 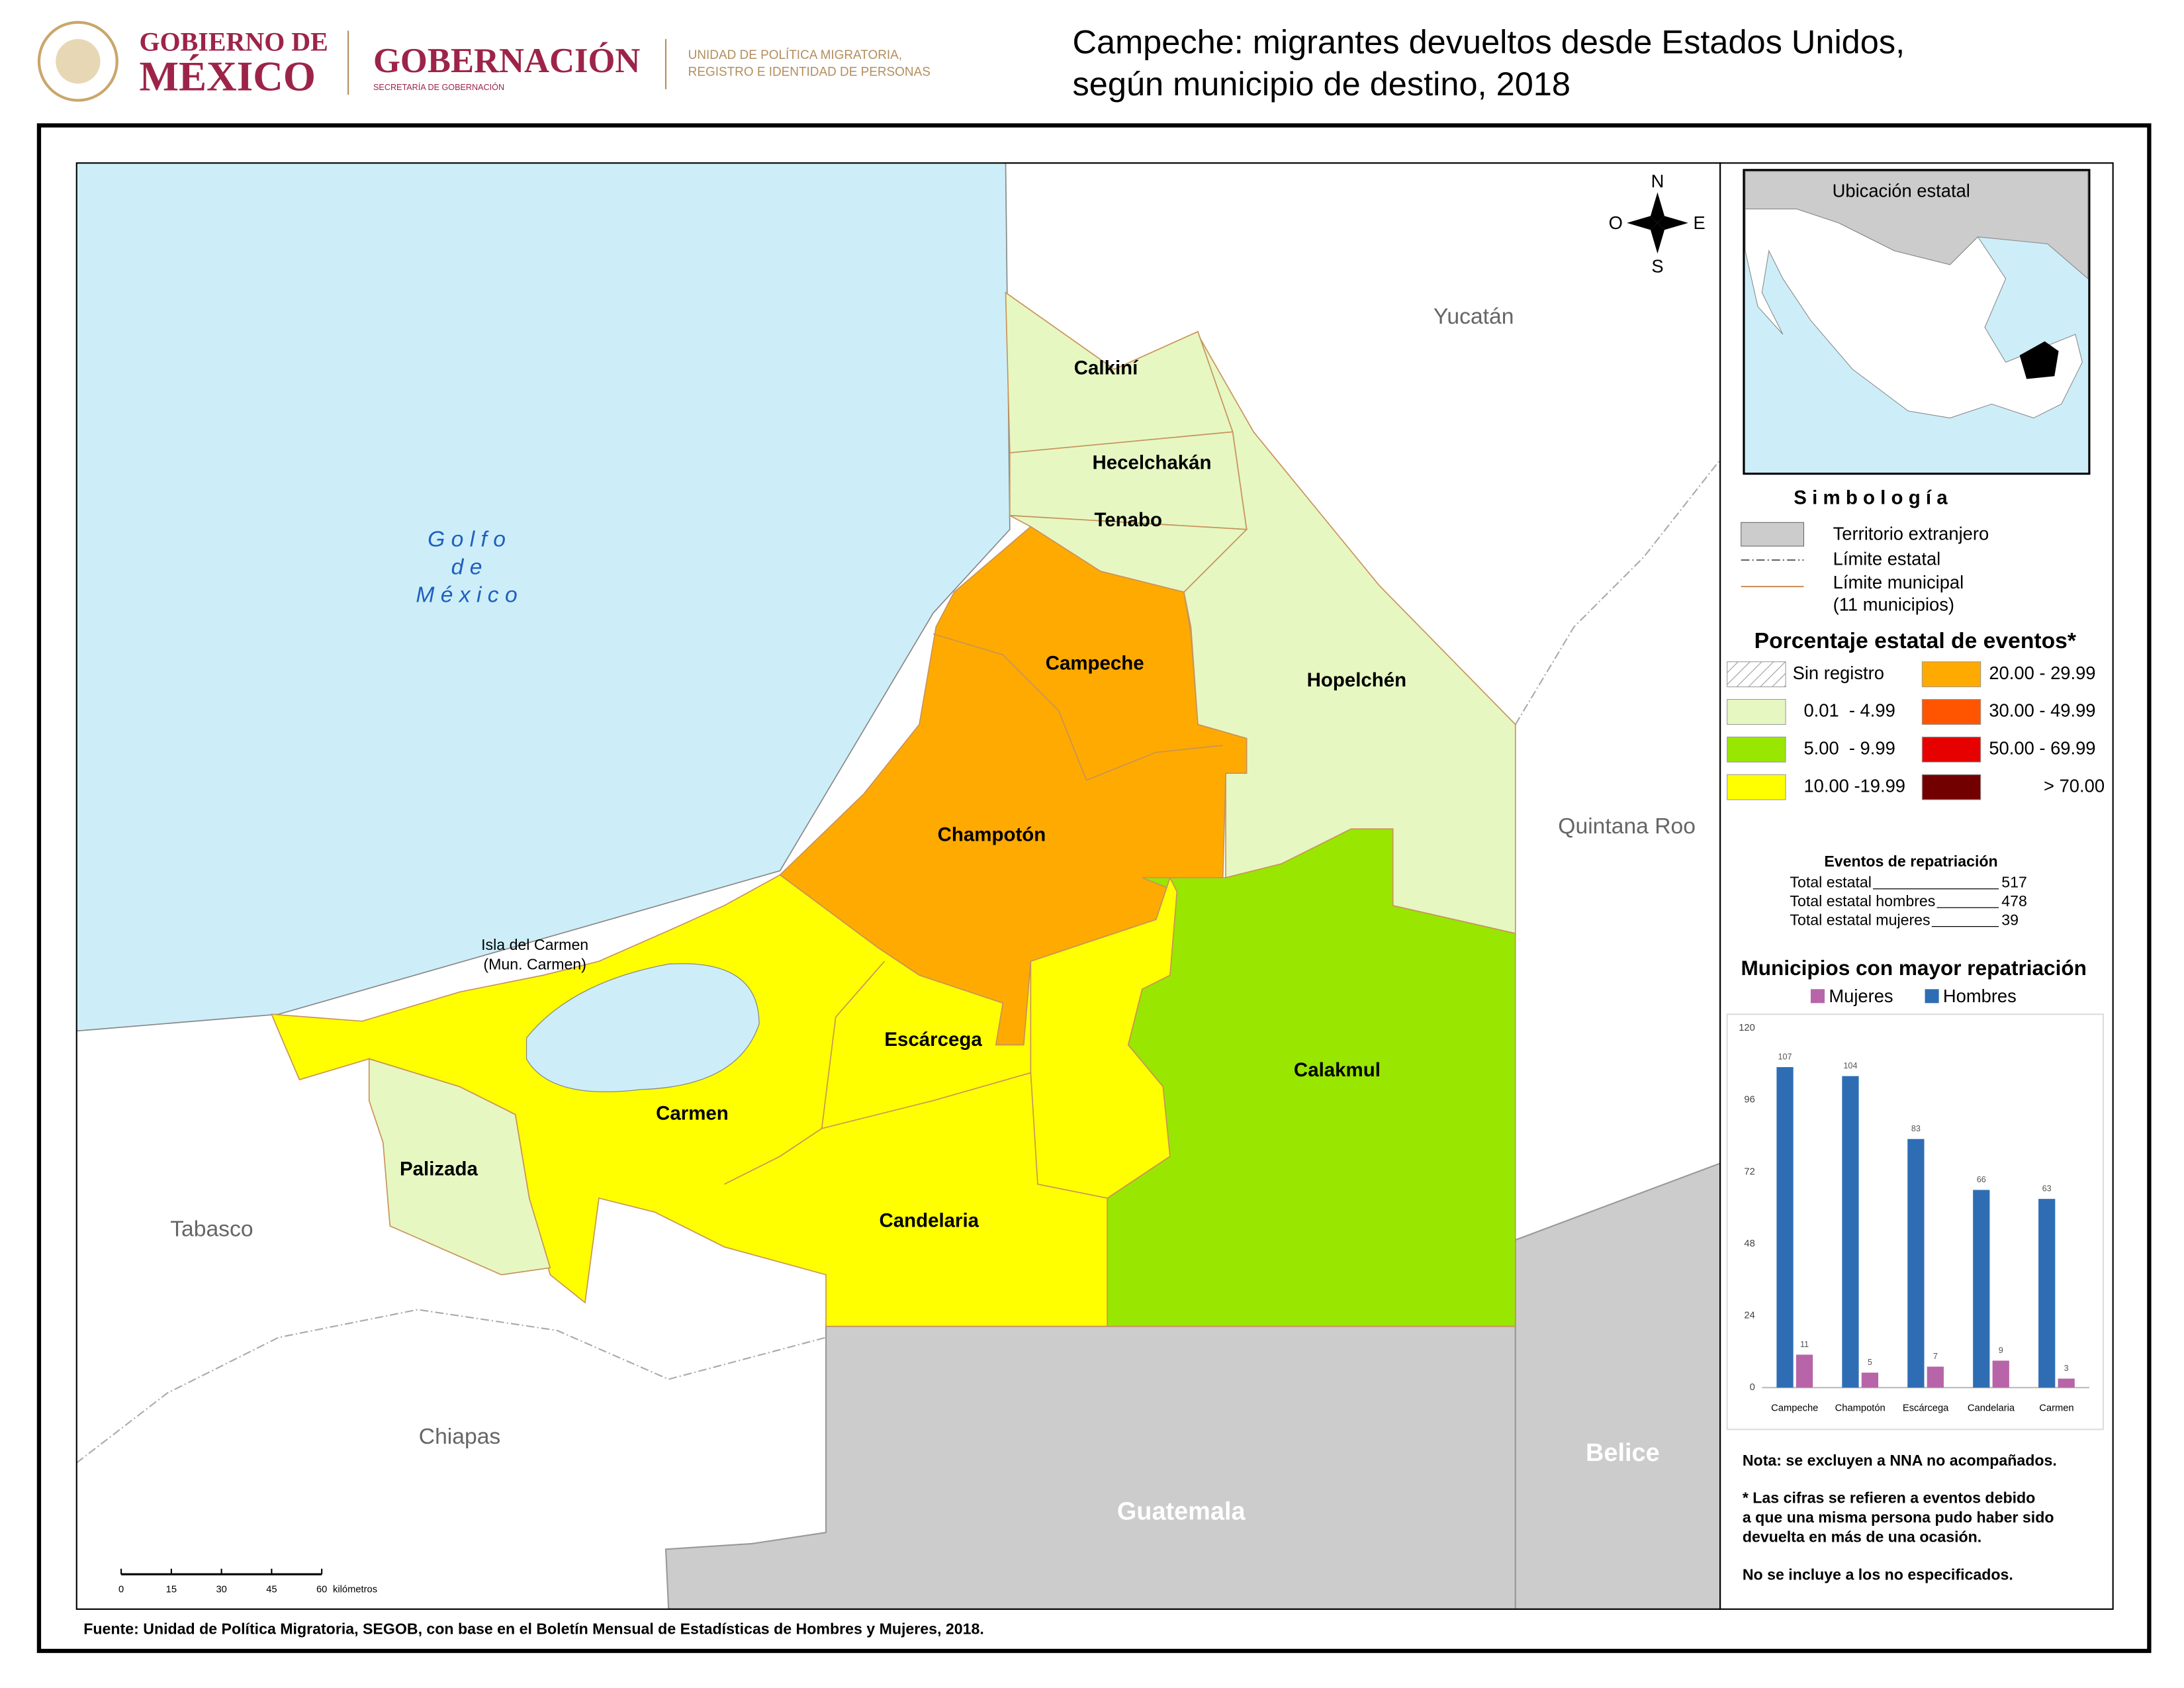 I want to click on secretaria-sub: SECRETARÍA DE GOBERNACIÓN, so click(x=439, y=87).